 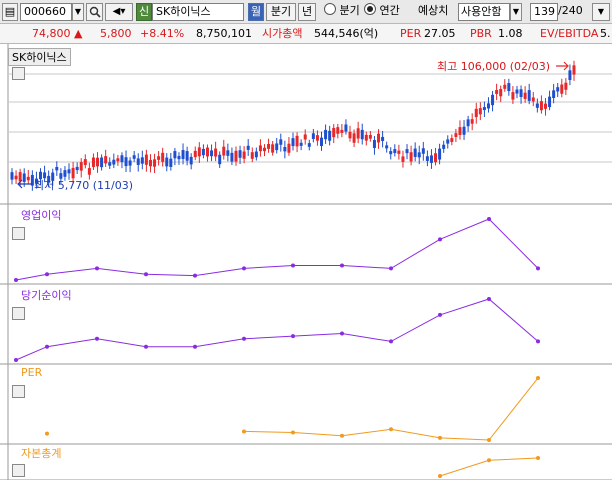 I want to click on period-badge: 월, so click(x=256, y=12).